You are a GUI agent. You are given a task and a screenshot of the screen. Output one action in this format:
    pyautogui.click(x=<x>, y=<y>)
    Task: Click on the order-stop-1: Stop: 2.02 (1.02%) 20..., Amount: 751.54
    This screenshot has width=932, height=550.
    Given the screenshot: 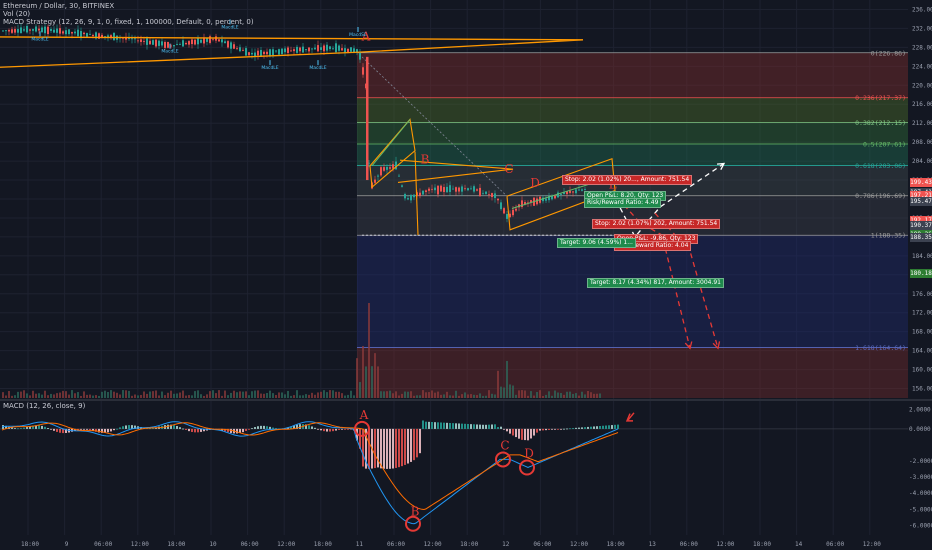 What is the action you would take?
    pyautogui.click(x=627, y=180)
    